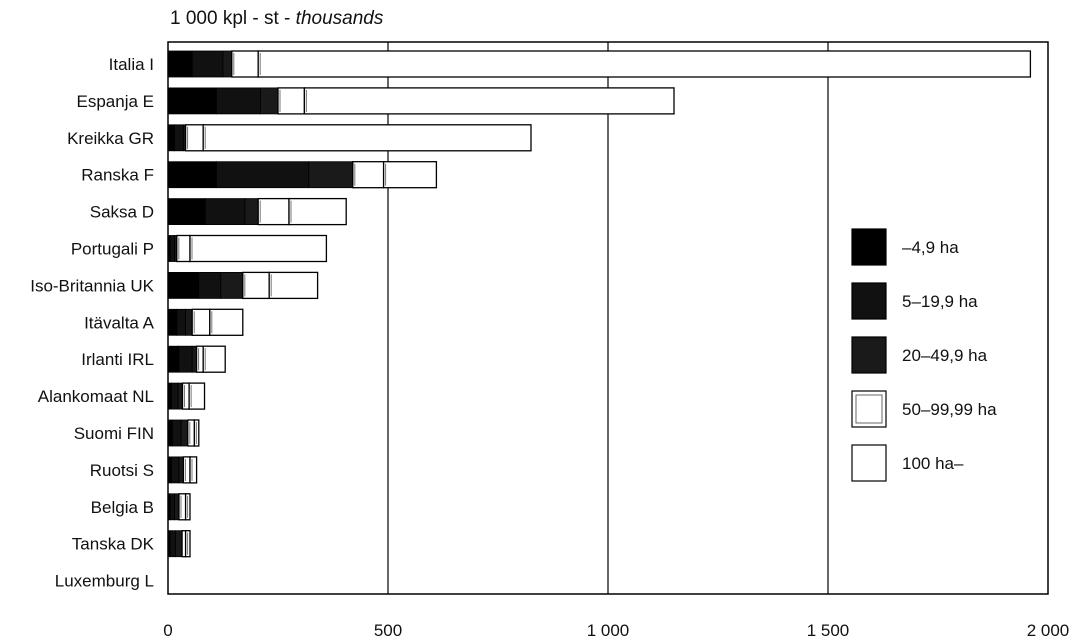  What do you see at coordinates (117, 359) in the screenshot?
I see `category-label: Irlanti IRL` at bounding box center [117, 359].